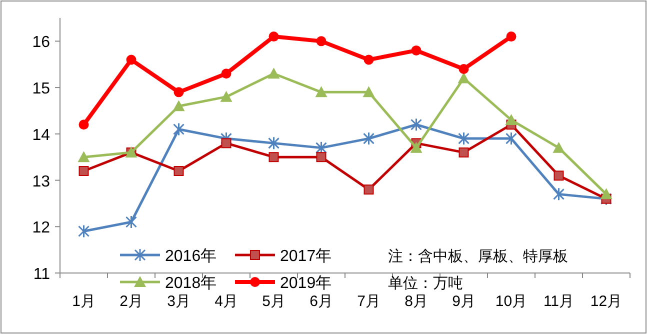 This screenshot has height=334, width=647. Describe the element at coordinates (306, 283) in the screenshot. I see `legend-label: 2019年` at that location.